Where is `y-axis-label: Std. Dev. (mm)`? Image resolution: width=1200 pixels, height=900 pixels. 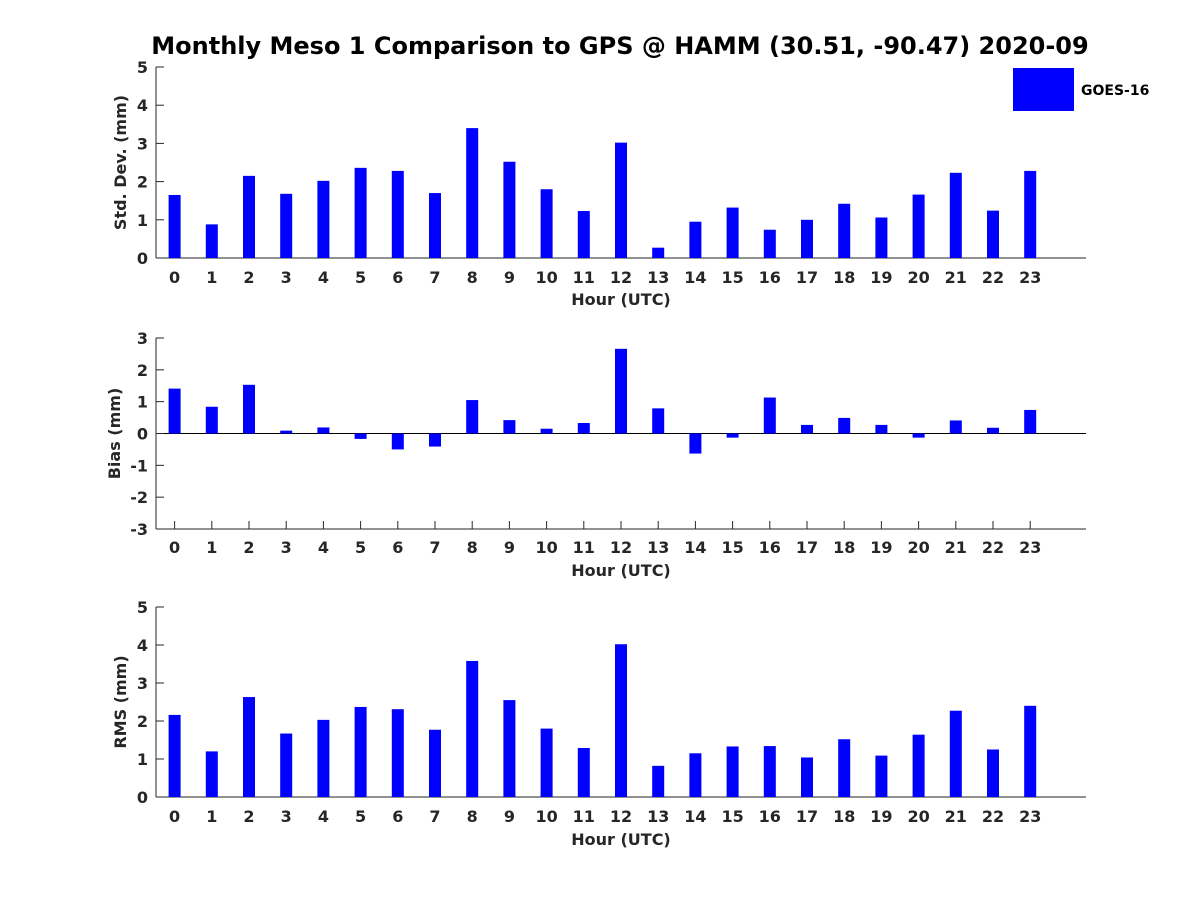 y-axis-label: Std. Dev. (mm) is located at coordinates (120, 162).